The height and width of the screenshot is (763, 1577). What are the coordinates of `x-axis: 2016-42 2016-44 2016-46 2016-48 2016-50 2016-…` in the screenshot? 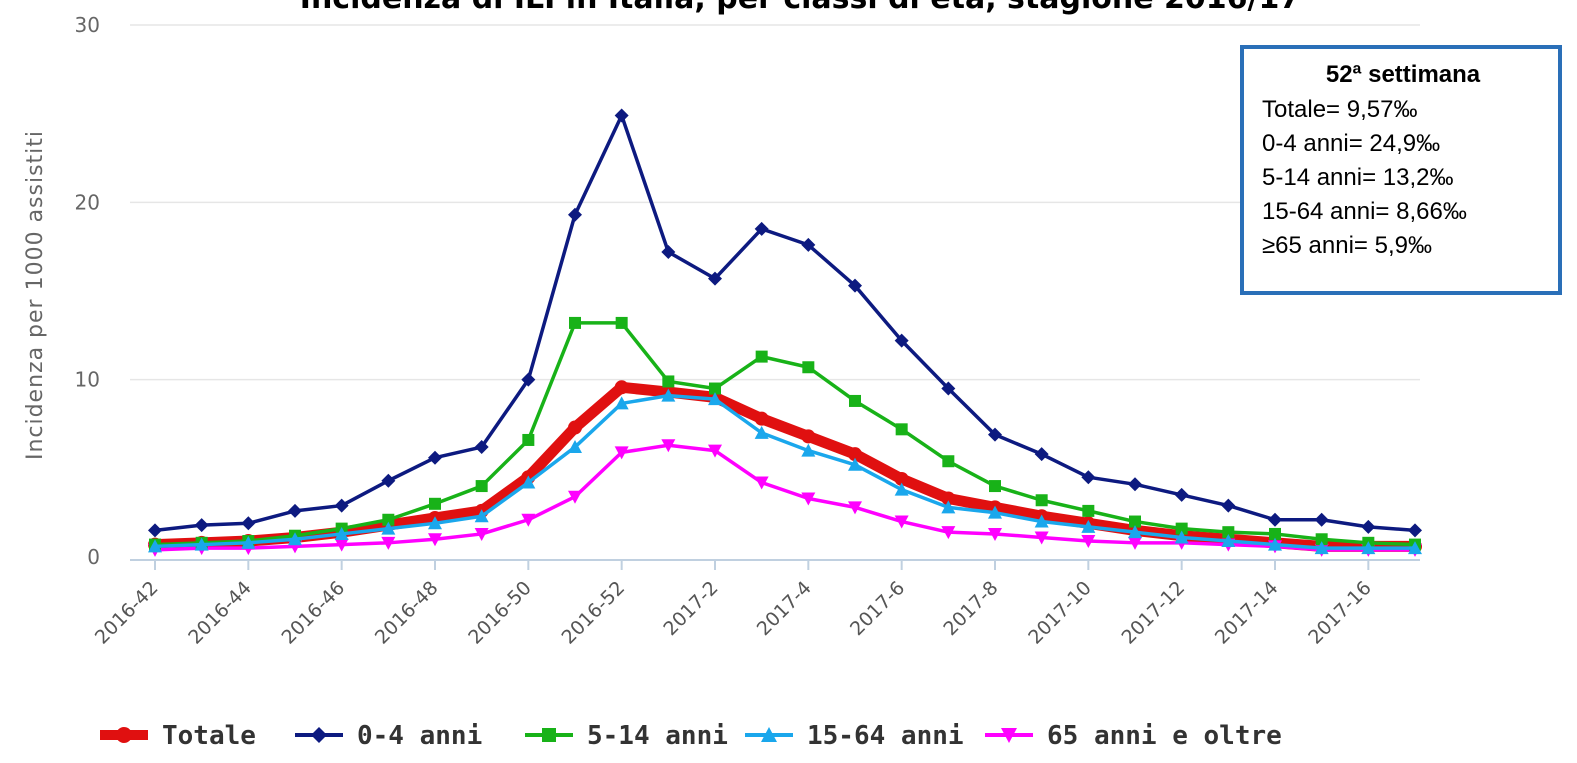 It's located at (755, 604).